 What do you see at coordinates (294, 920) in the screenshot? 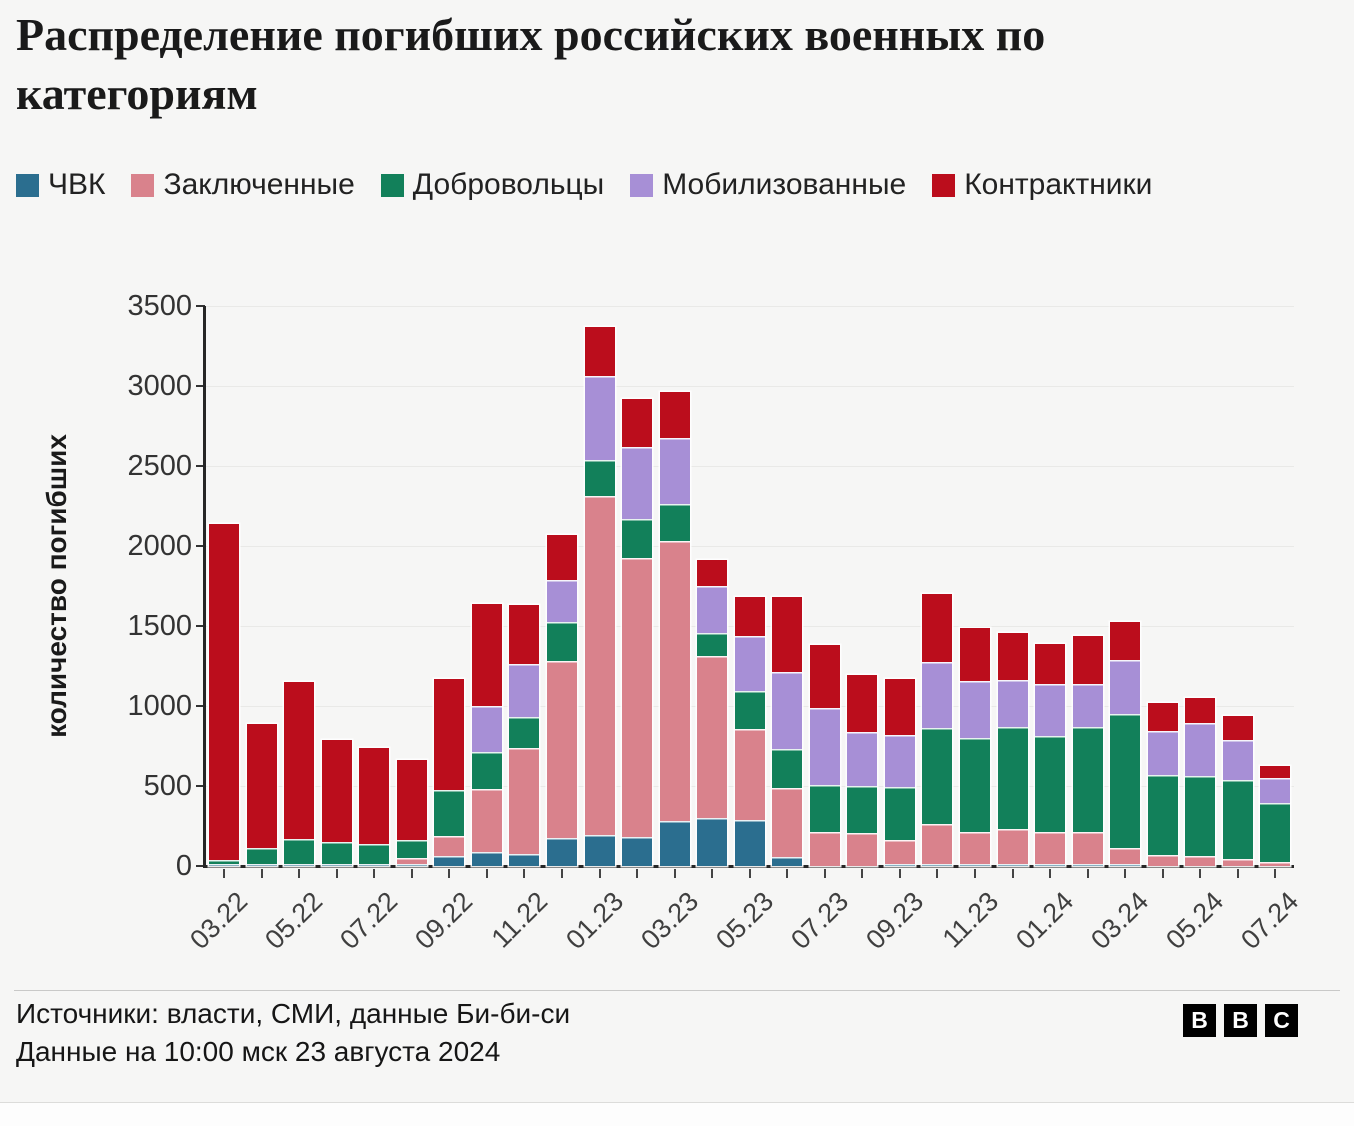
I see `x-tick-label: 05.22` at bounding box center [294, 920].